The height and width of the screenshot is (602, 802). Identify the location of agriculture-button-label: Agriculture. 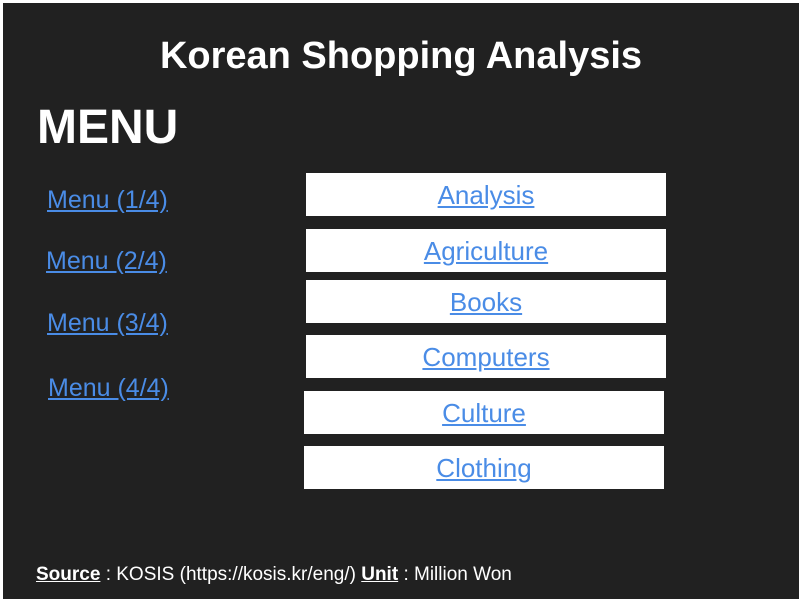
(486, 250).